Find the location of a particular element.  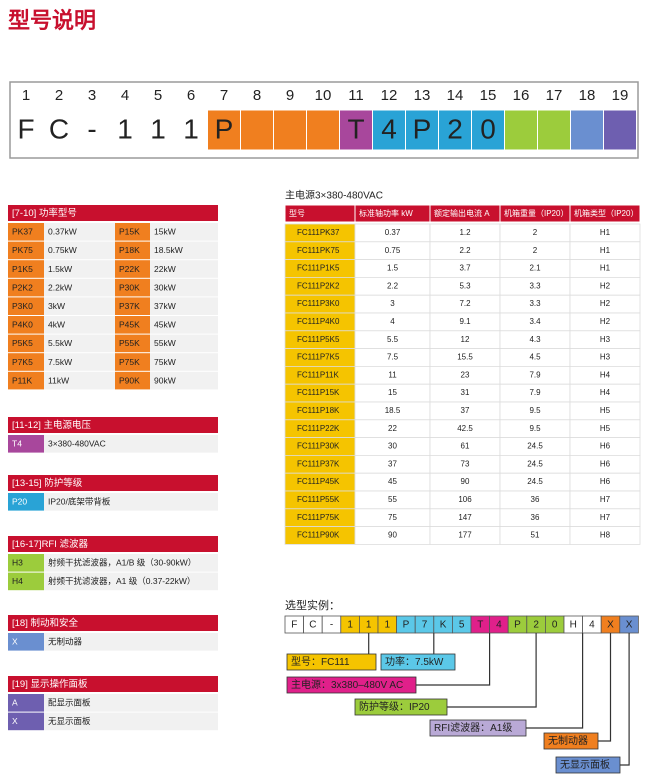

data-value: H5 is located at coordinates (605, 428).